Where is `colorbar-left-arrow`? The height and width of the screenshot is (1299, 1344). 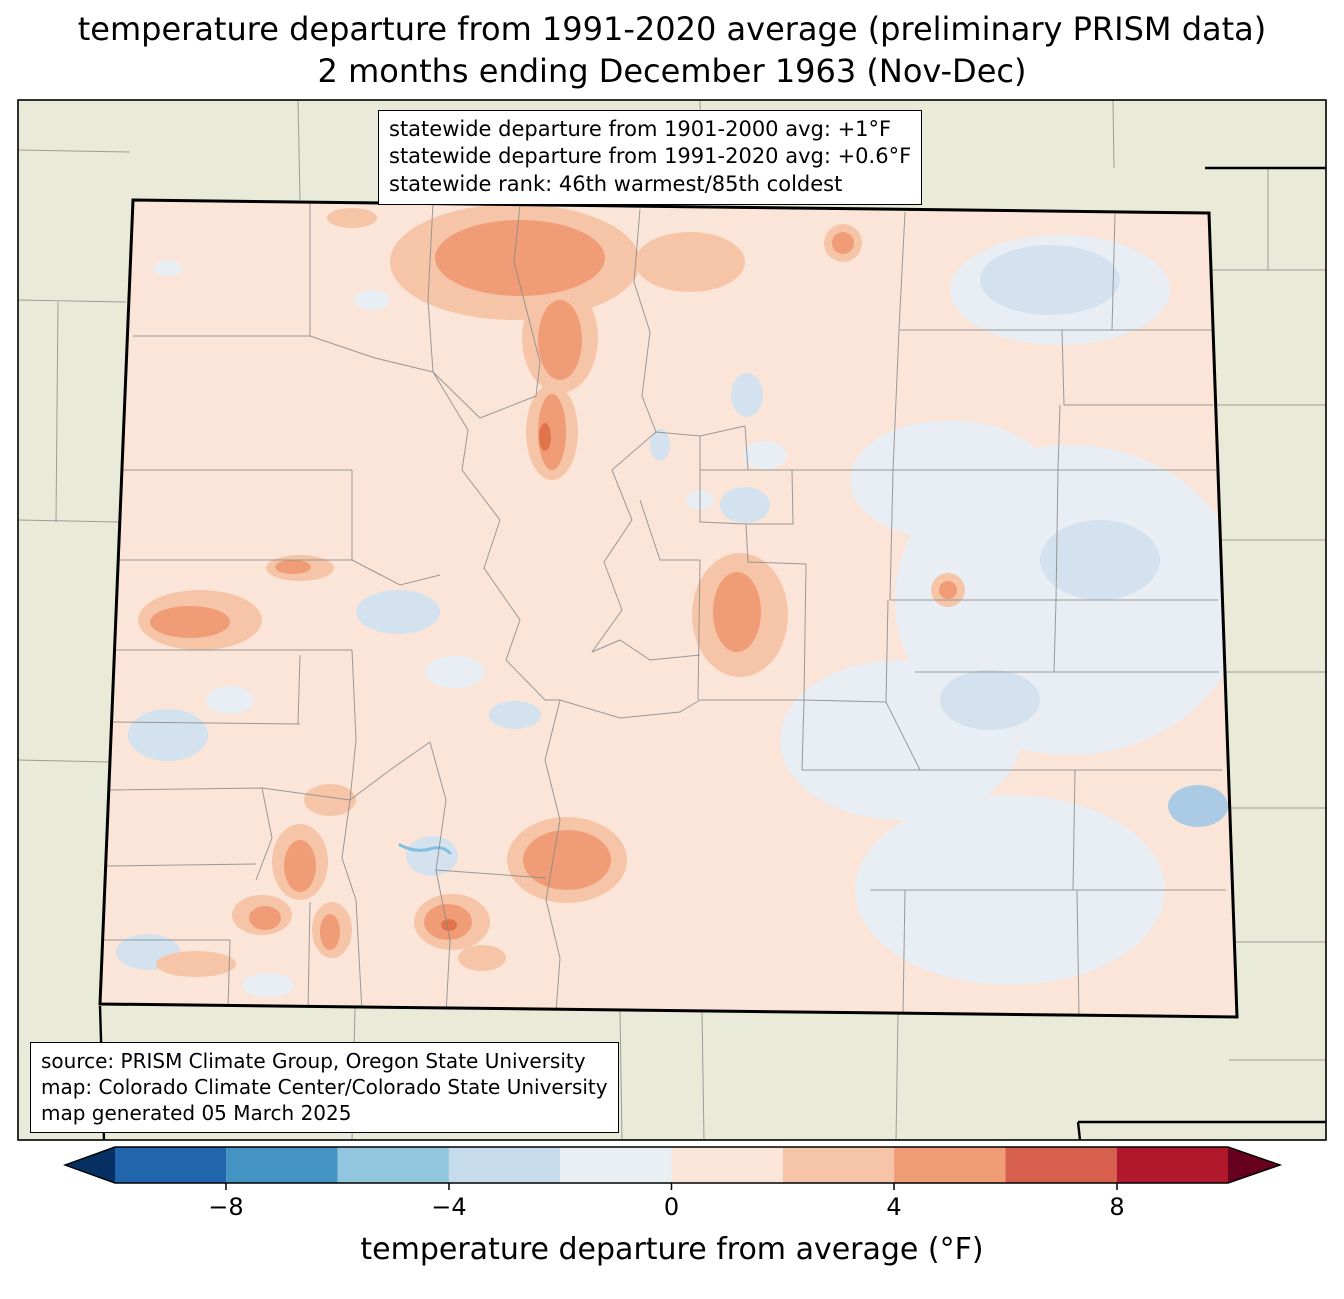
colorbar-left-arrow is located at coordinates (90, 1165).